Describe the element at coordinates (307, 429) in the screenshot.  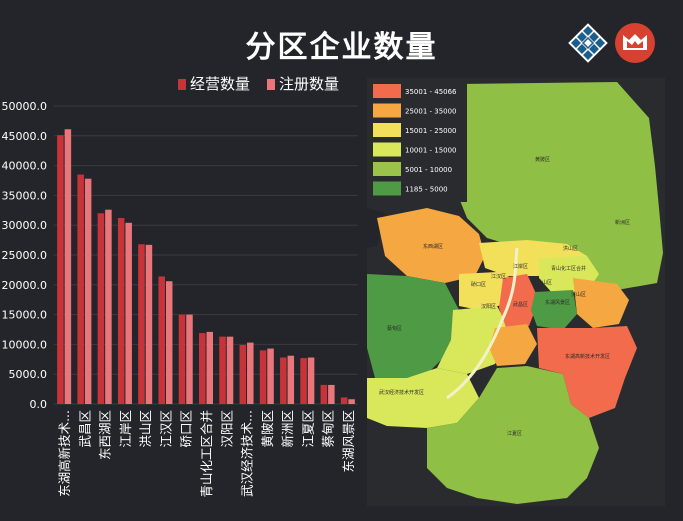
I see `x-tick-label: 江夏区` at that location.